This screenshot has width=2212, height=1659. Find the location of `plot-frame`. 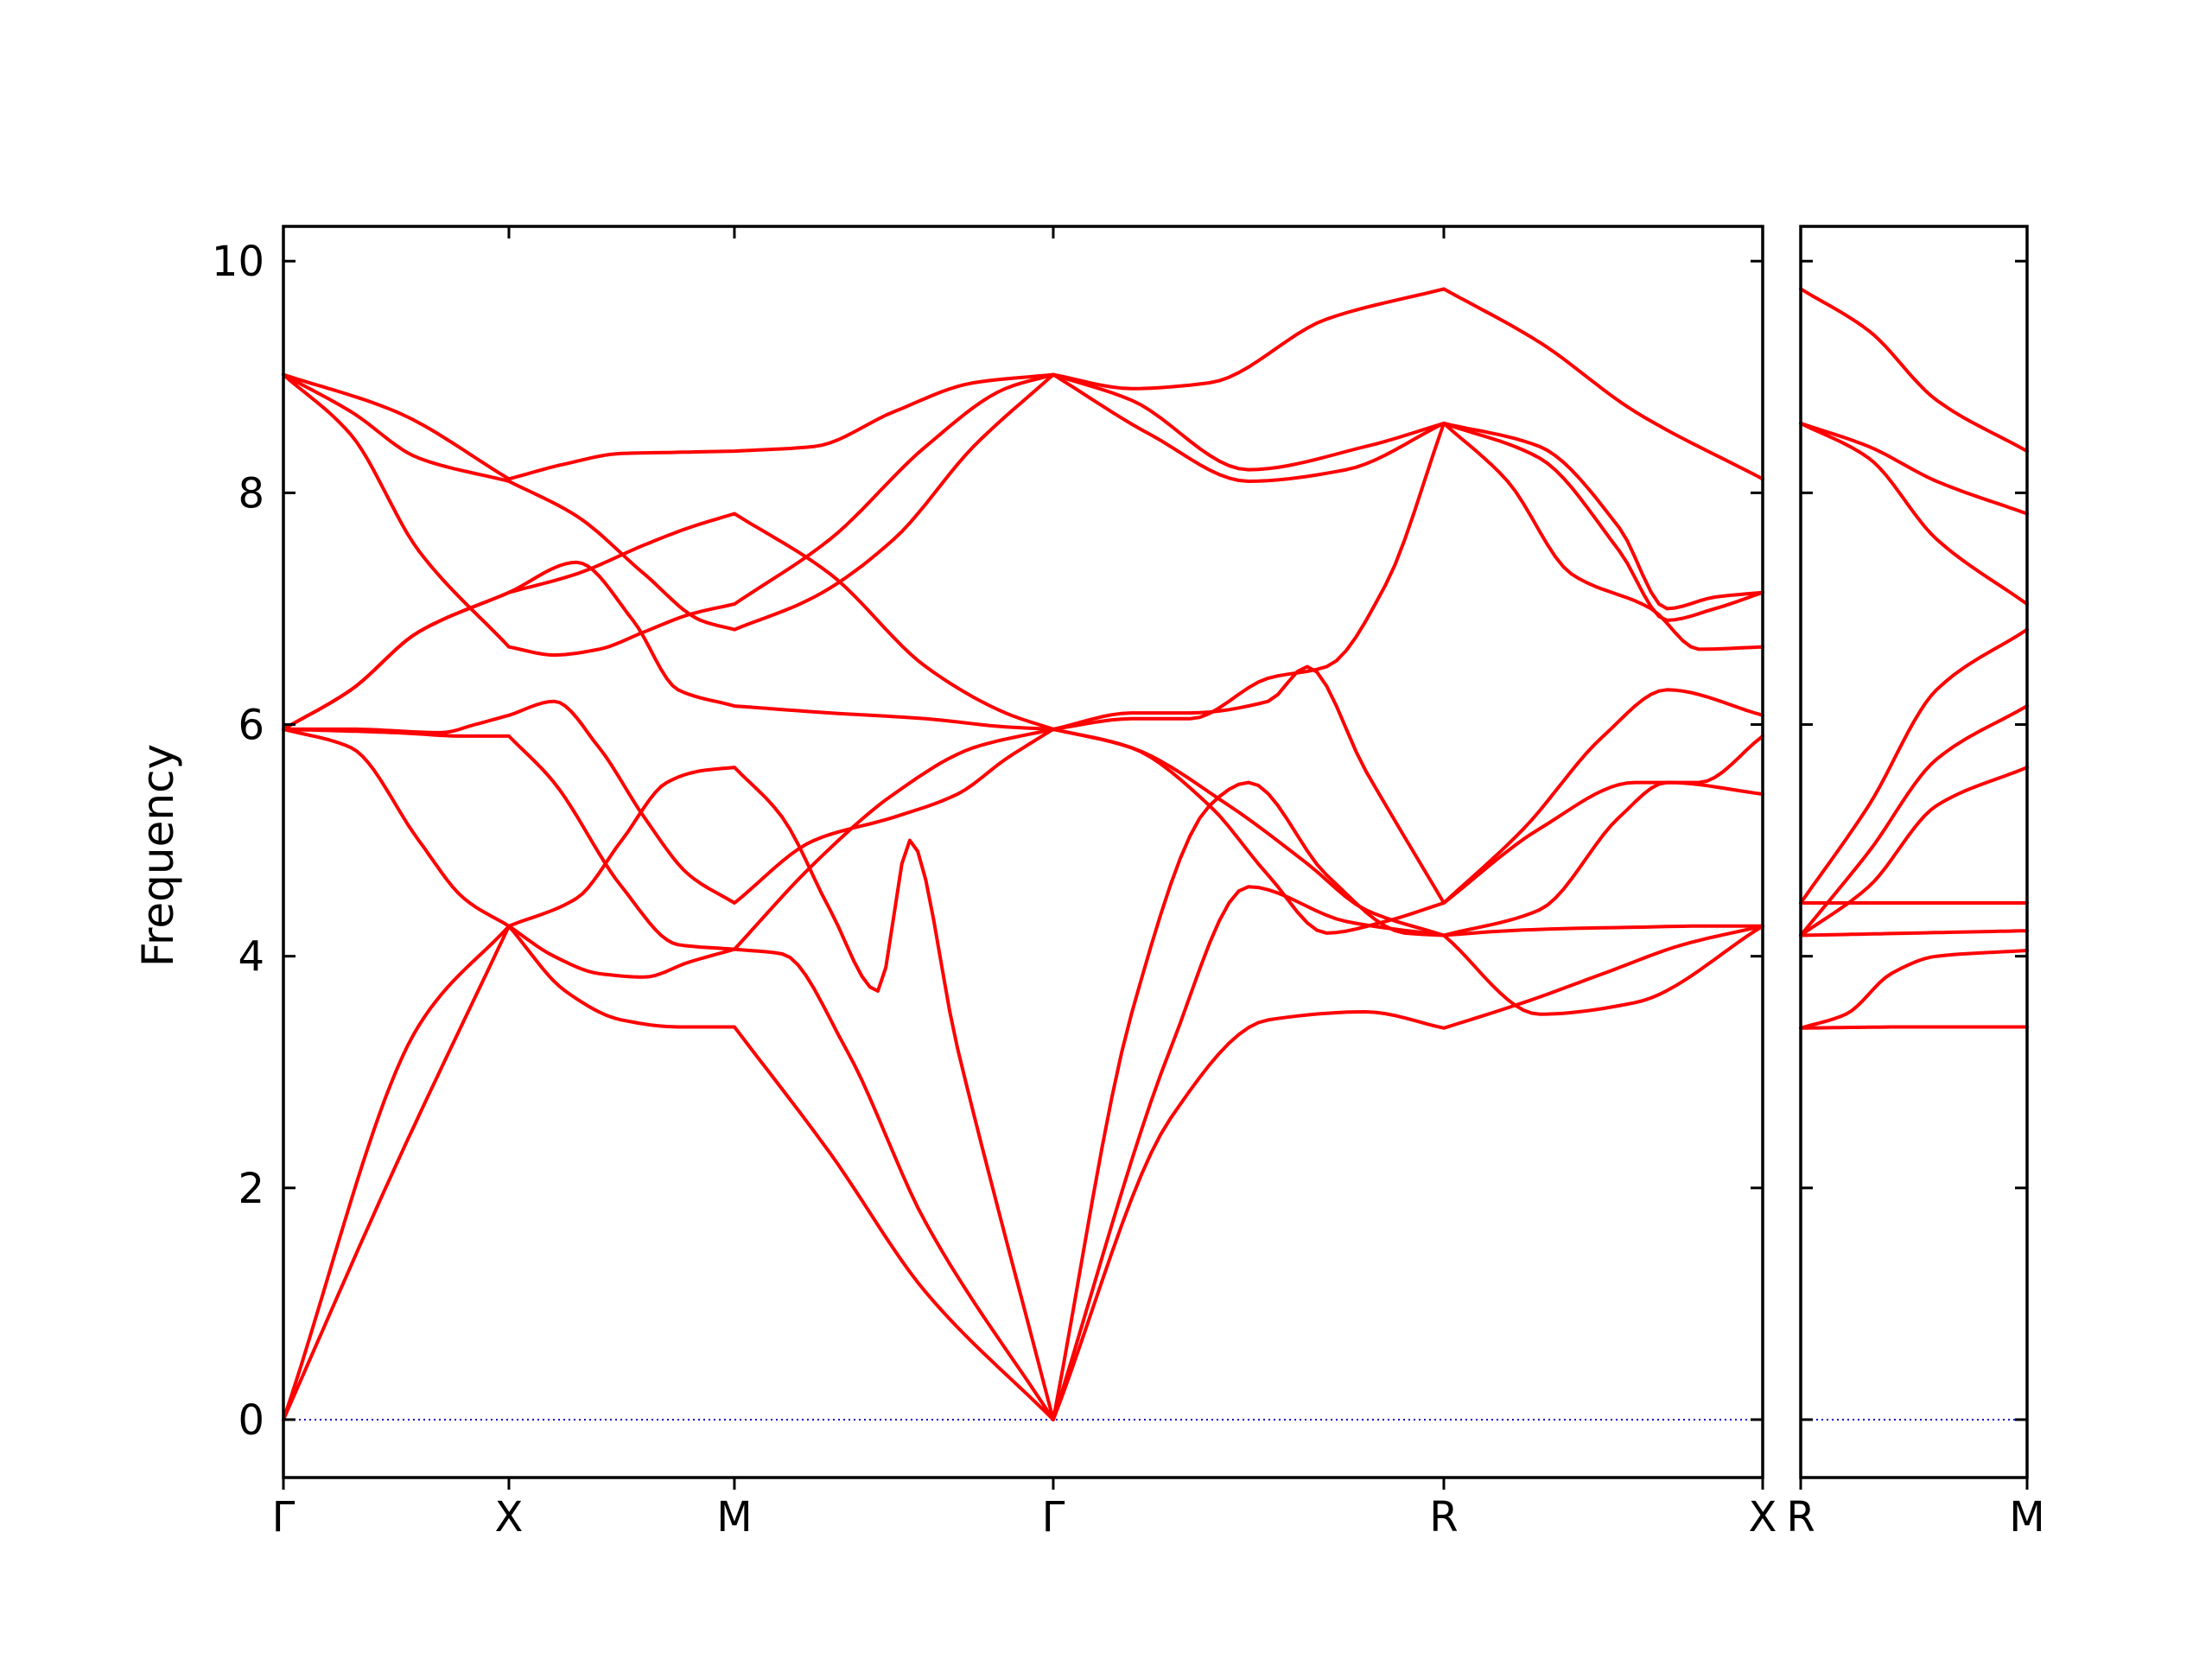

plot-frame is located at coordinates (1914, 852).